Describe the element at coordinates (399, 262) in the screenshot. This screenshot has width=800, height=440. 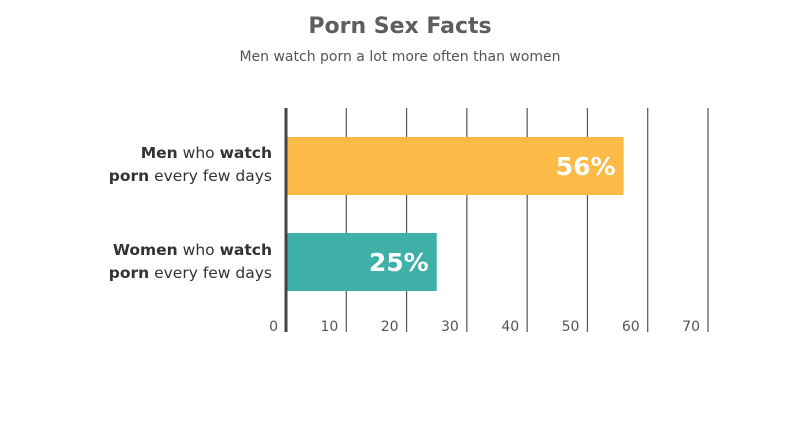
I see `value-label-women: 25%` at that location.